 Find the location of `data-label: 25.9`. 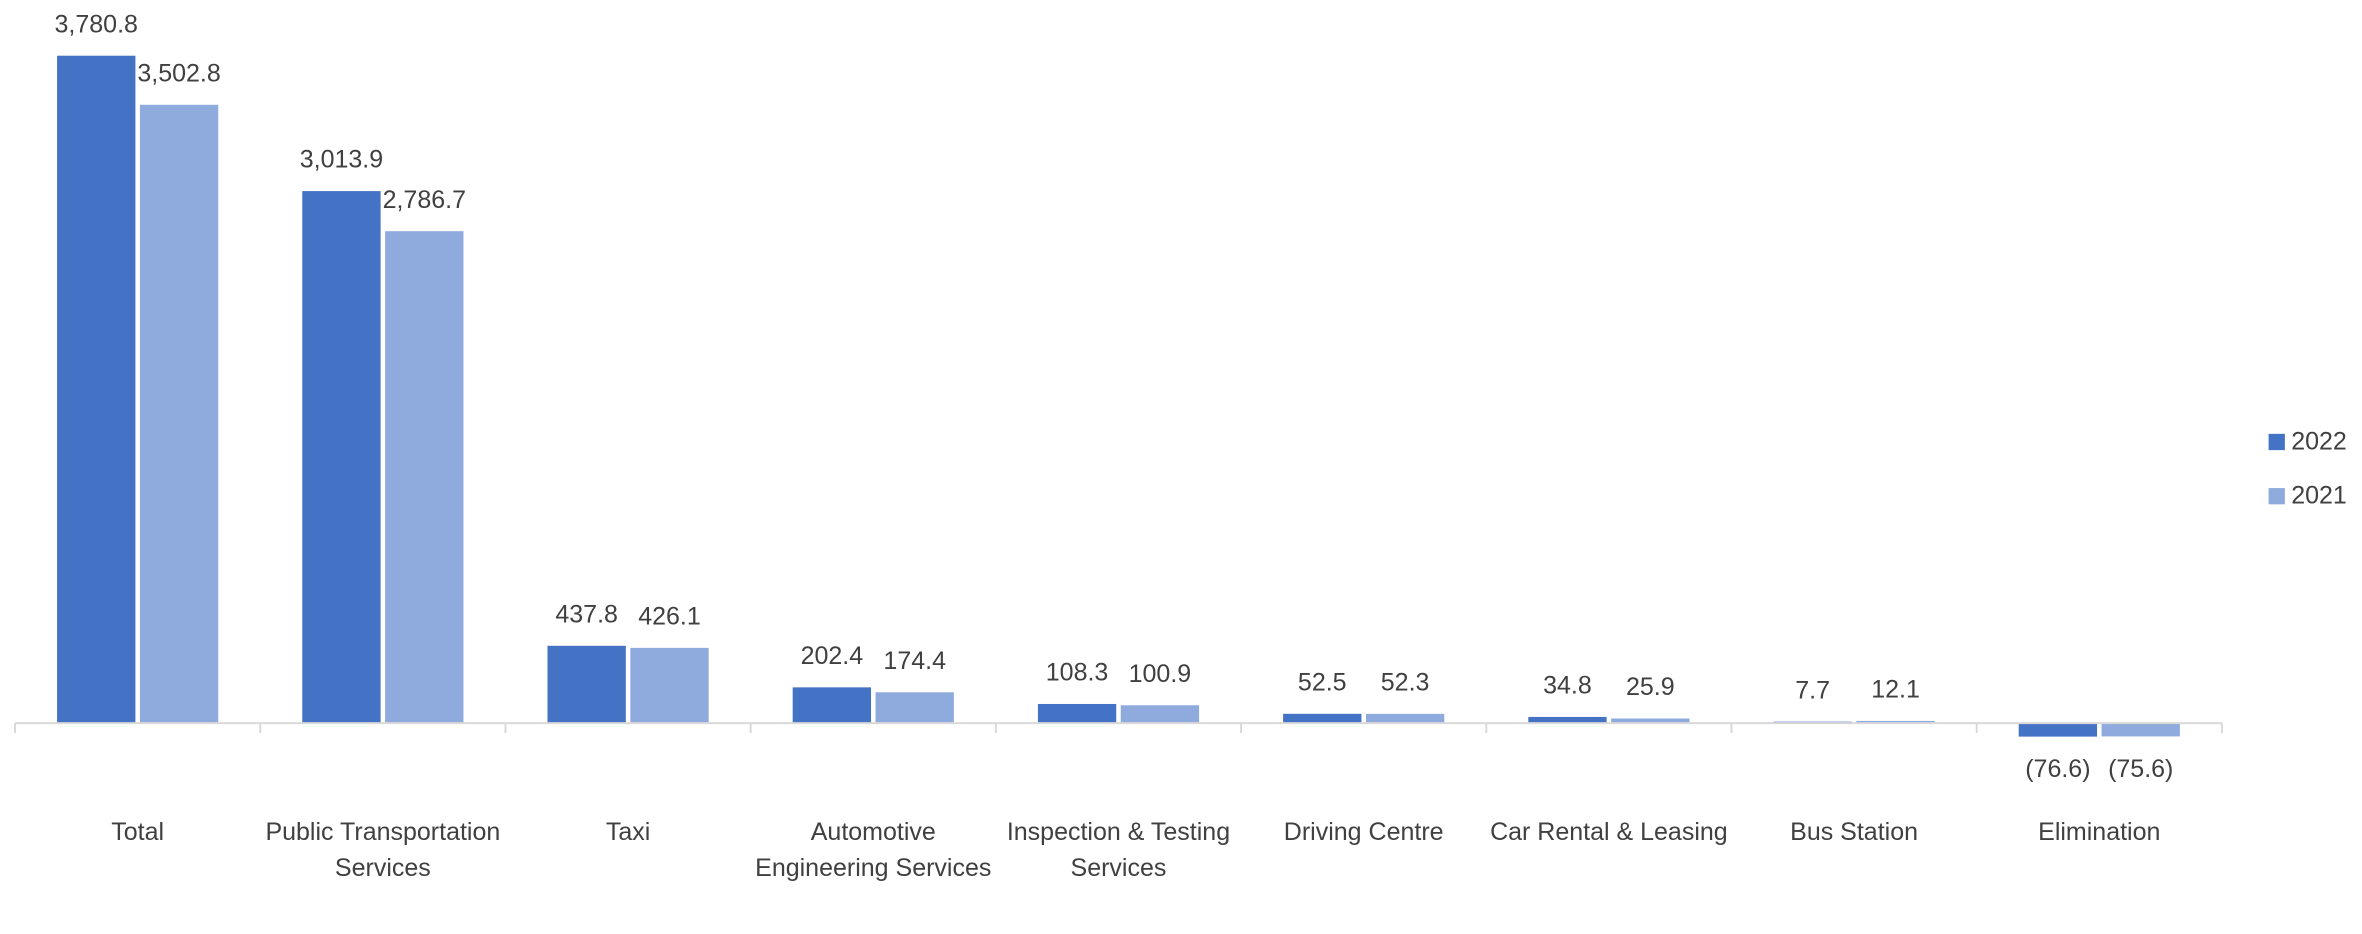

data-label: 25.9 is located at coordinates (1650, 687).